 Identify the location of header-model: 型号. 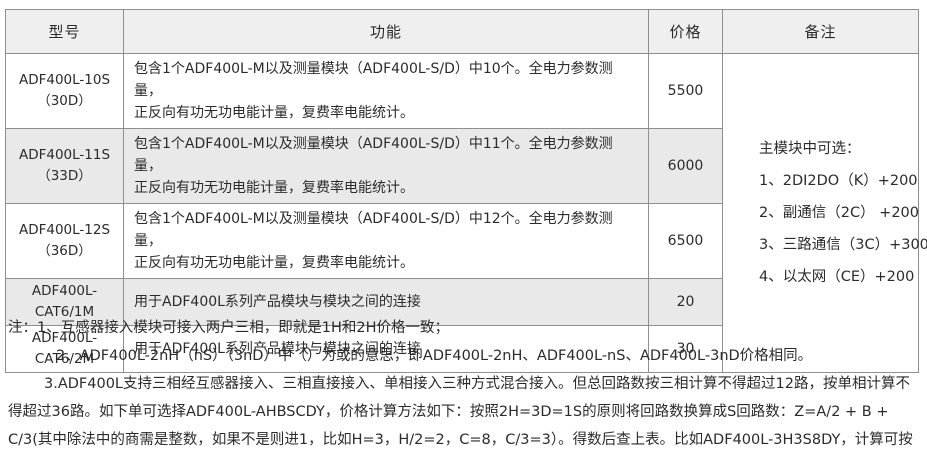
(64, 31).